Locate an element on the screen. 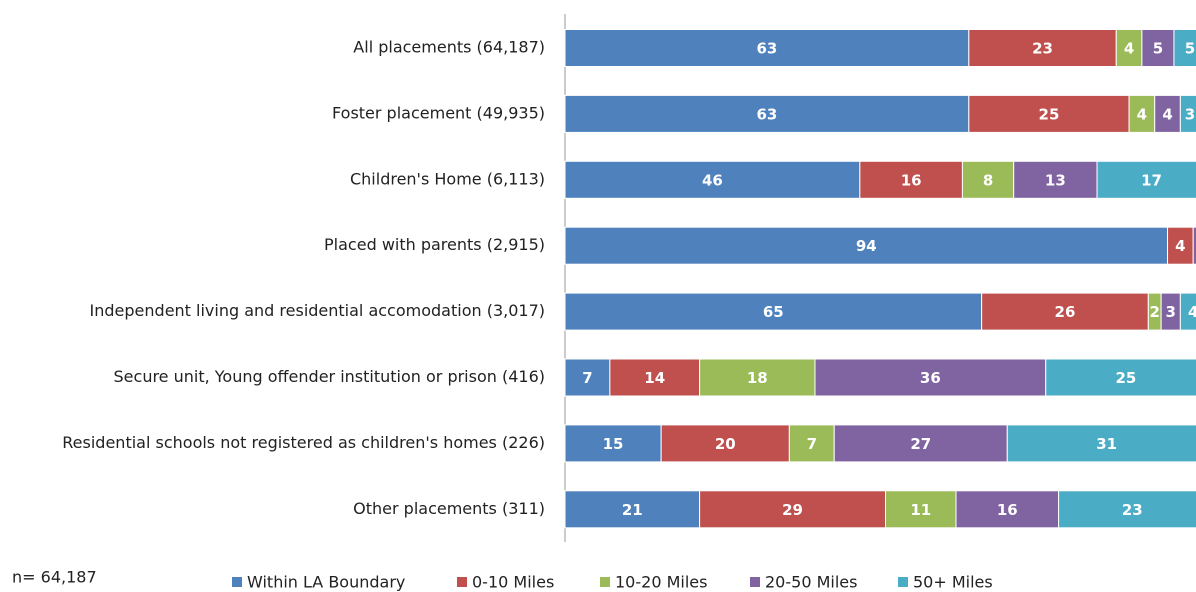  value-label: 36 is located at coordinates (930, 378).